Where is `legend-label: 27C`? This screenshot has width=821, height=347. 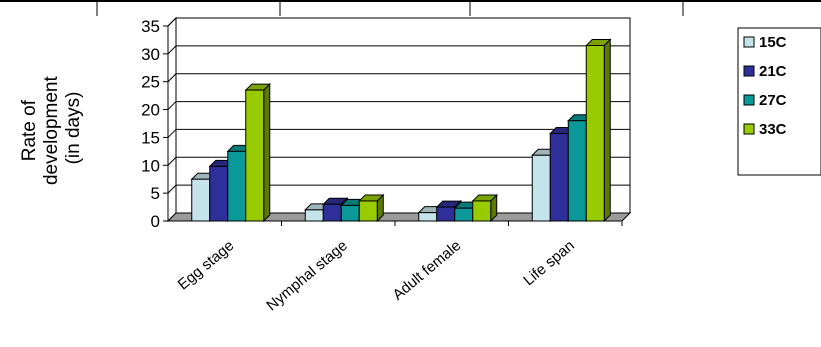 legend-label: 27C is located at coordinates (773, 100).